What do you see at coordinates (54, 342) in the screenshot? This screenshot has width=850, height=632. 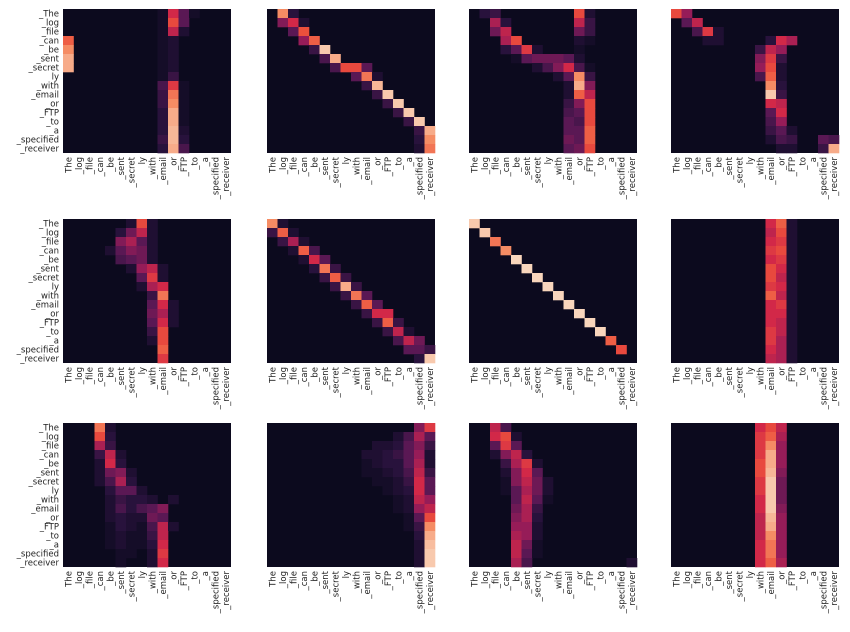 I see `y-tick-label: _a` at bounding box center [54, 342].